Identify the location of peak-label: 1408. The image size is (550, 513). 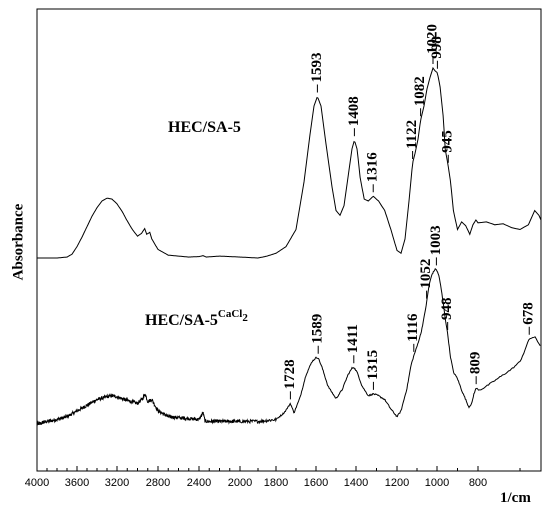
(354, 111).